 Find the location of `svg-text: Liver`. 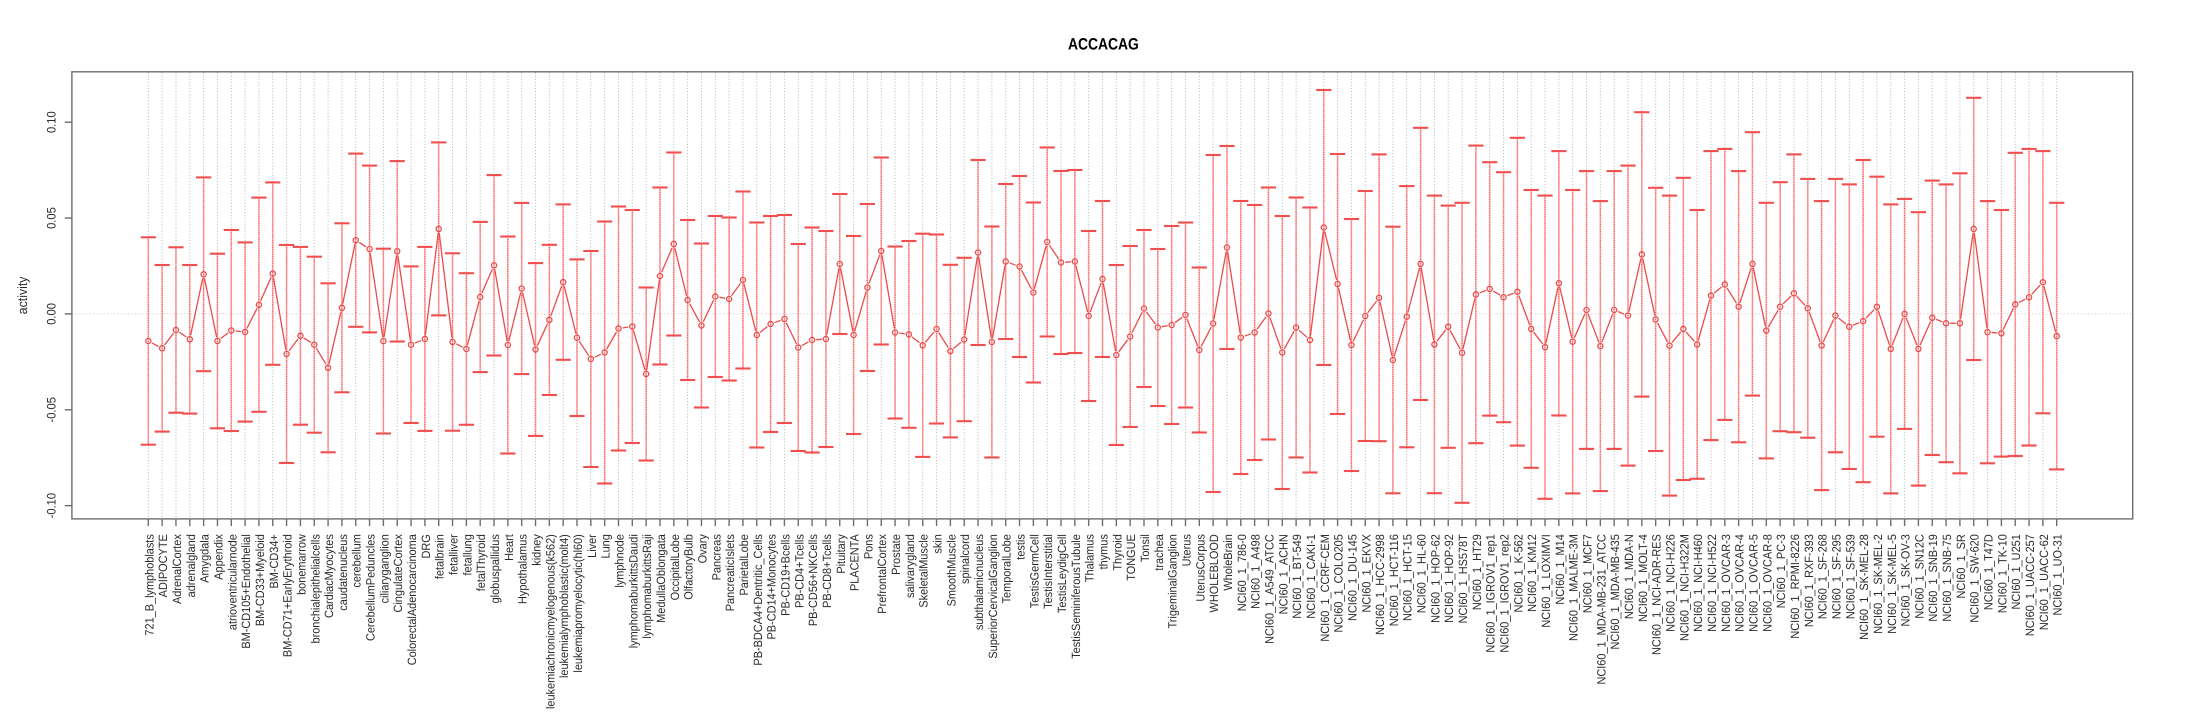

svg-text: Liver is located at coordinates (592, 546).